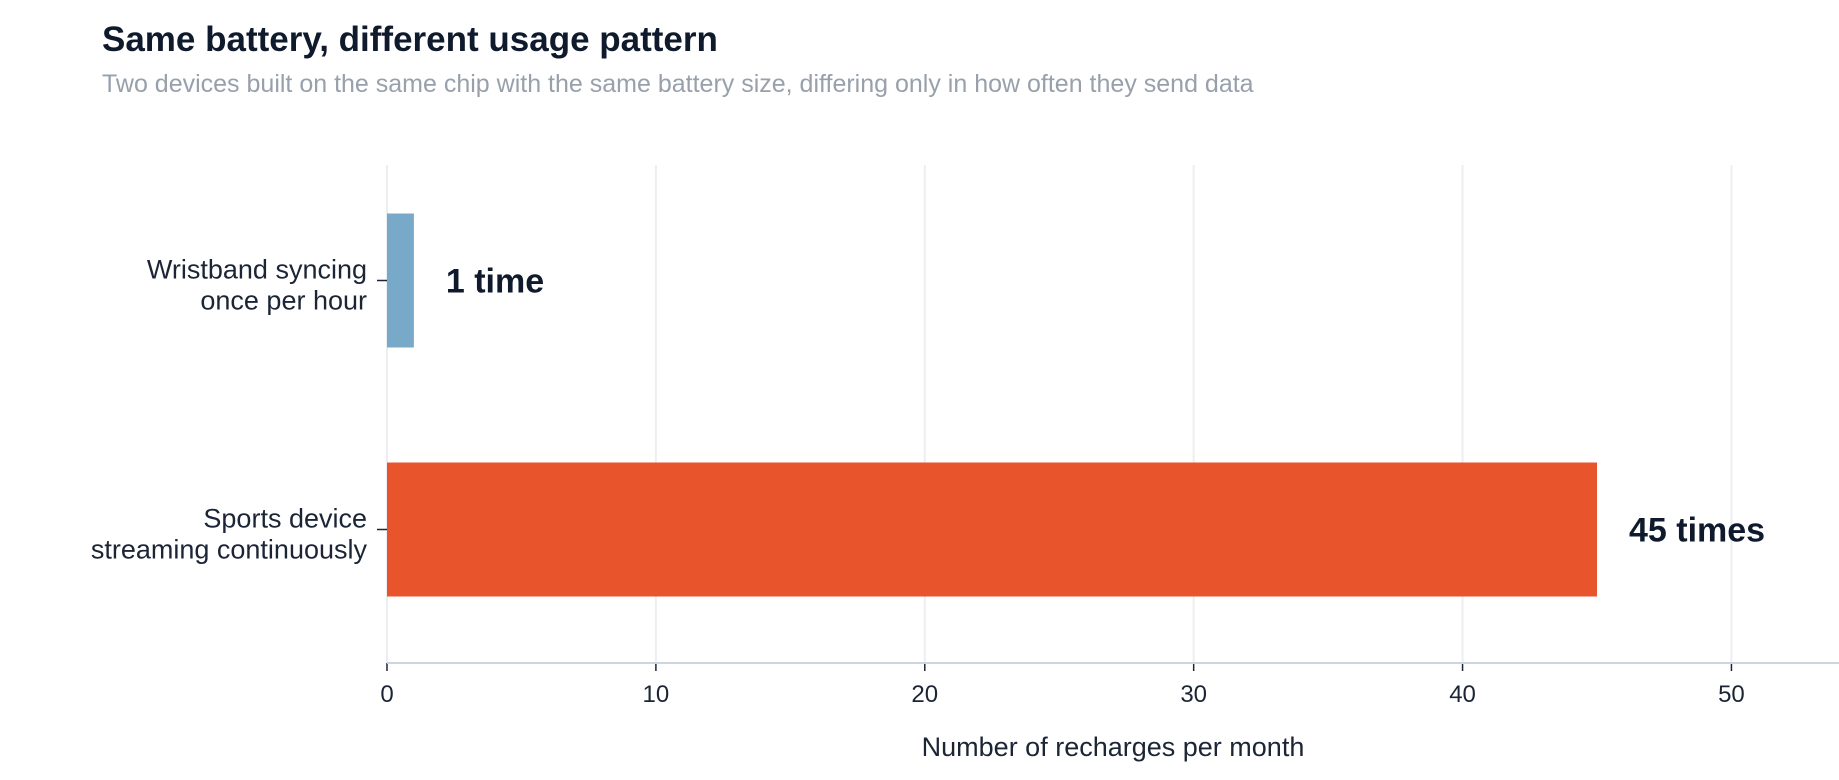 This screenshot has height=780, width=1839. What do you see at coordinates (1697, 531) in the screenshot?
I see `data-label-2: 45 times` at bounding box center [1697, 531].